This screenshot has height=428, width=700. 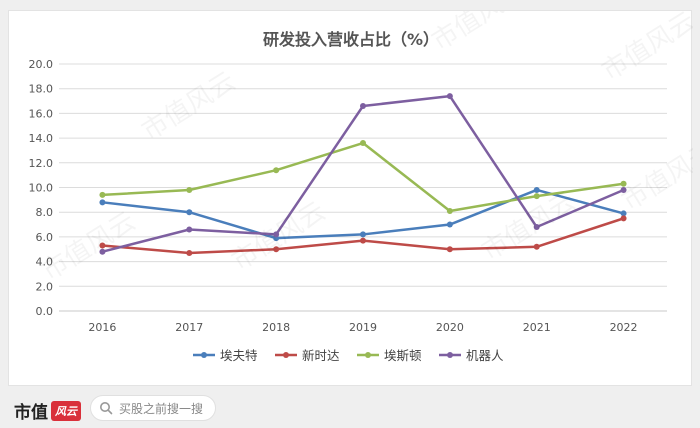 I want to click on footer-bar: 市值 风云 买股之前搜一搜, so click(x=350, y=409).